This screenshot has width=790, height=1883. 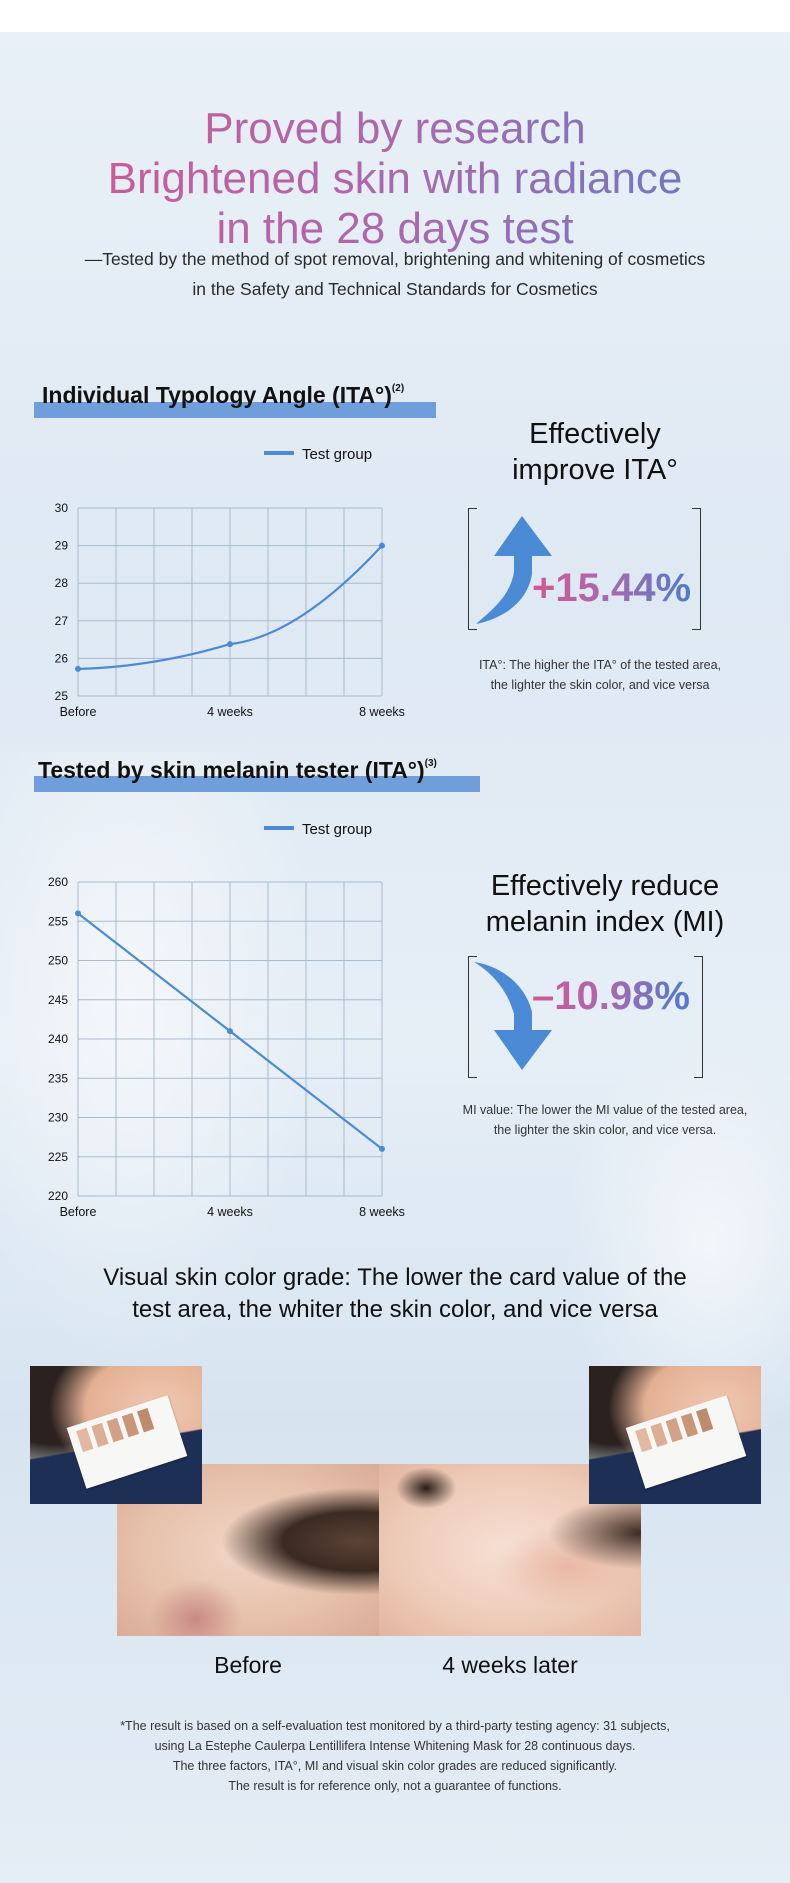 What do you see at coordinates (382, 712) in the screenshot?
I see `c1-xtick-label: 8 weeks` at bounding box center [382, 712].